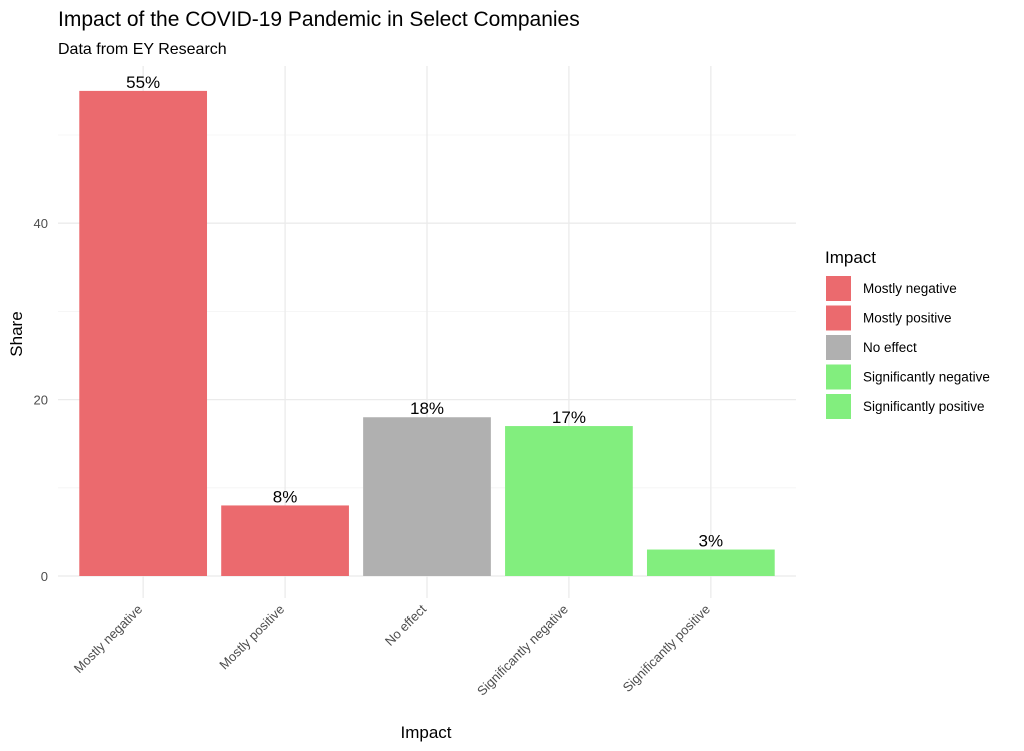  I want to click on chart-subtitle: Data from EY Research, so click(142, 49).